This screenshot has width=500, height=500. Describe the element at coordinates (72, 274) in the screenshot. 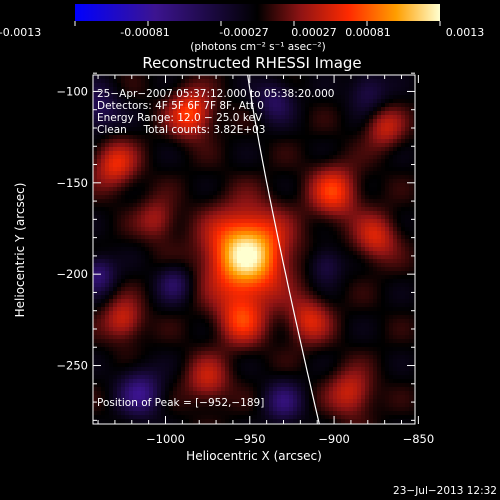

I see `y-tick-label: −200` at that location.